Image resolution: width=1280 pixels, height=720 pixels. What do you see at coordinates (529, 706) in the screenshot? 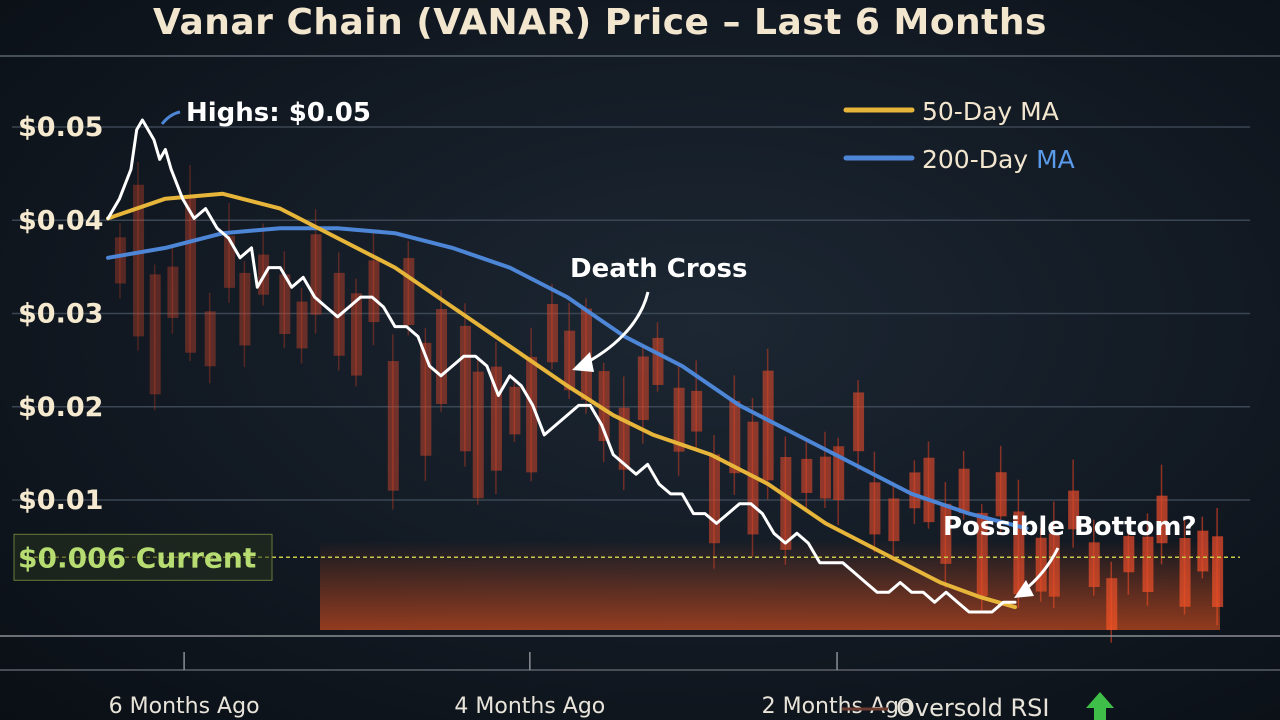
I see `x-tick-label: 4 Months Ago` at bounding box center [529, 706].